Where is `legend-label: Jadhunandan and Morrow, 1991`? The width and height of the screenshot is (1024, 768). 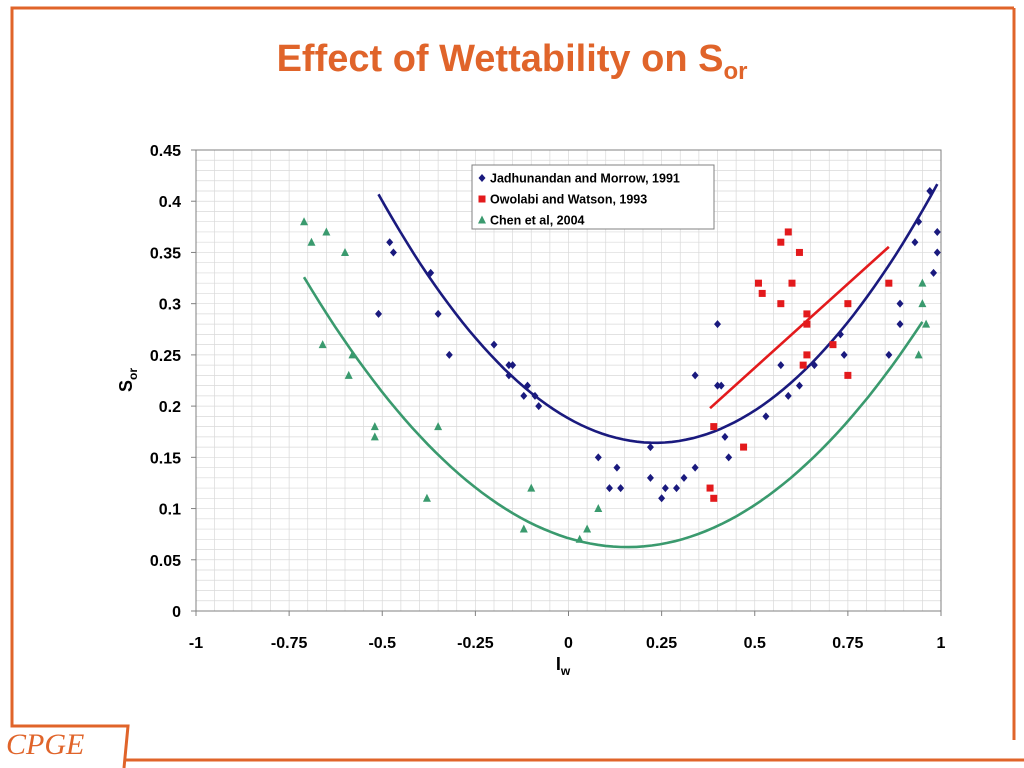
legend-label: Jadhunandan and Morrow, 1991 is located at coordinates (585, 179).